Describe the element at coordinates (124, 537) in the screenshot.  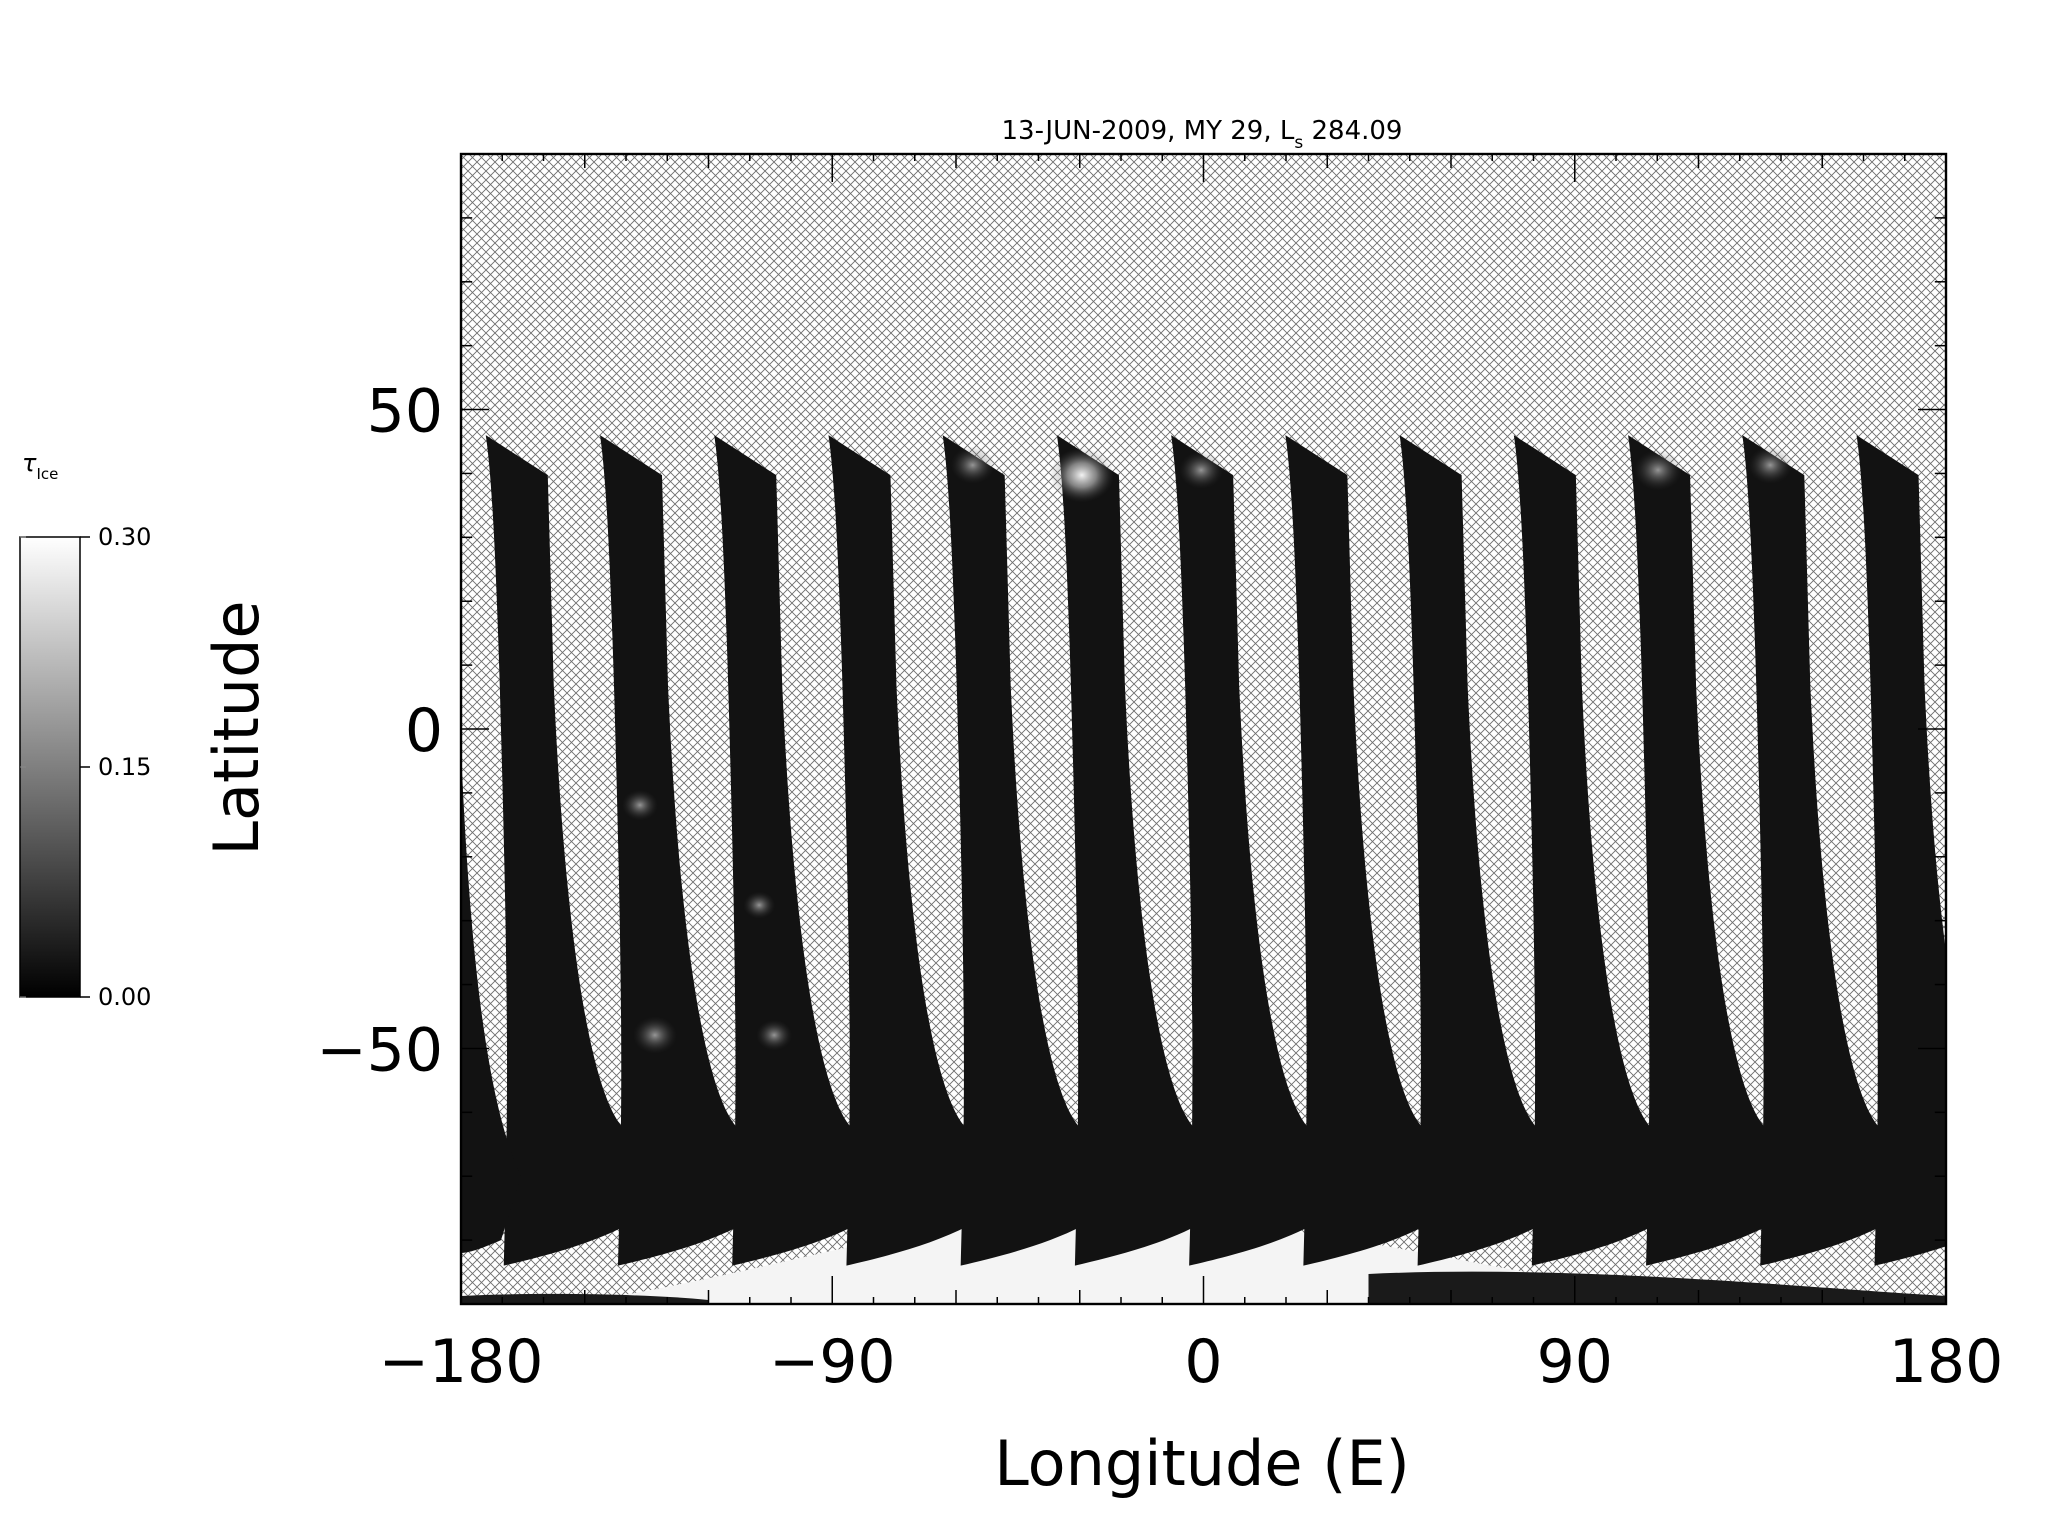
I see `colorbar-tick-label: 0.30` at that location.